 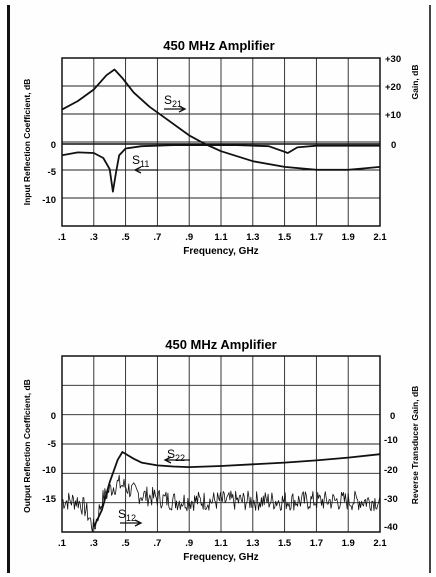 I want to click on series-line-s22, so click(x=236, y=489).